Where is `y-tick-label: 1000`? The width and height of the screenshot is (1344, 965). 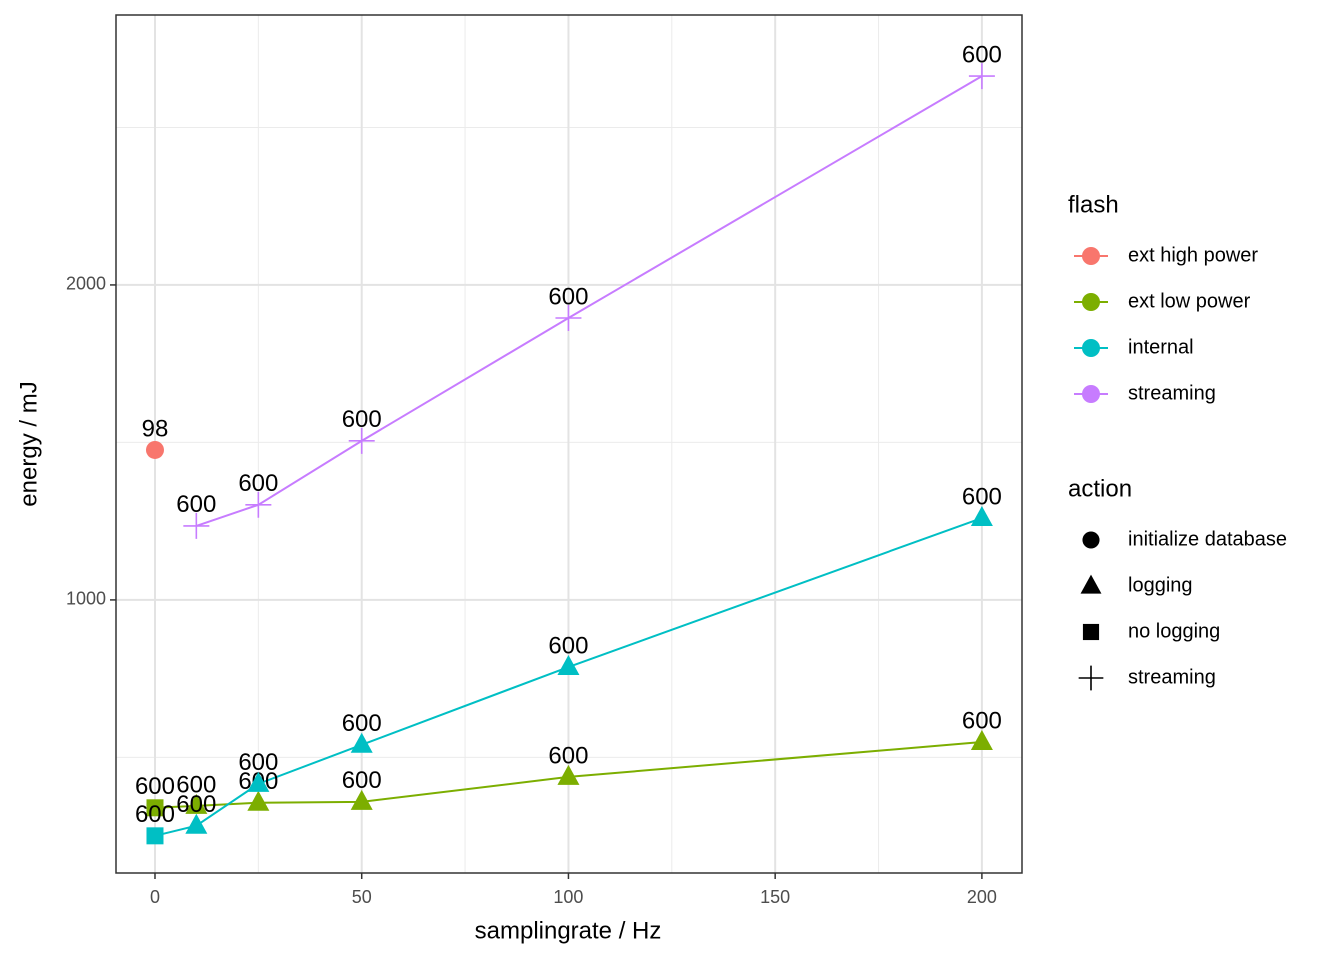 y-tick-label: 1000 is located at coordinates (86, 599).